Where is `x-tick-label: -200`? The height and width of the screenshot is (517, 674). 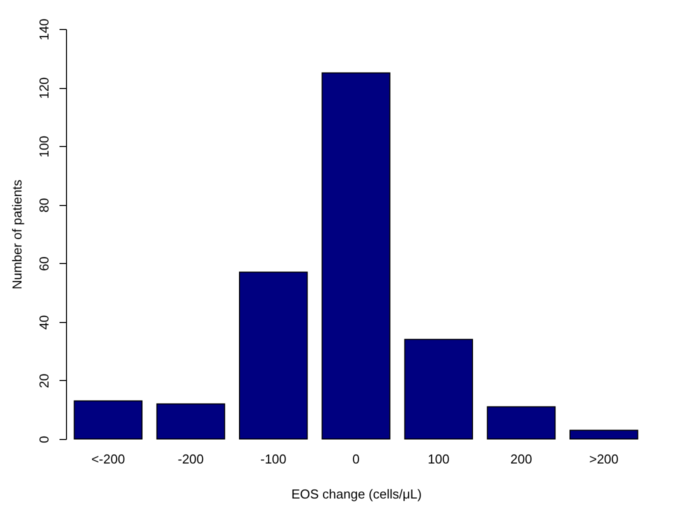
x-tick-label: -200 is located at coordinates (191, 459).